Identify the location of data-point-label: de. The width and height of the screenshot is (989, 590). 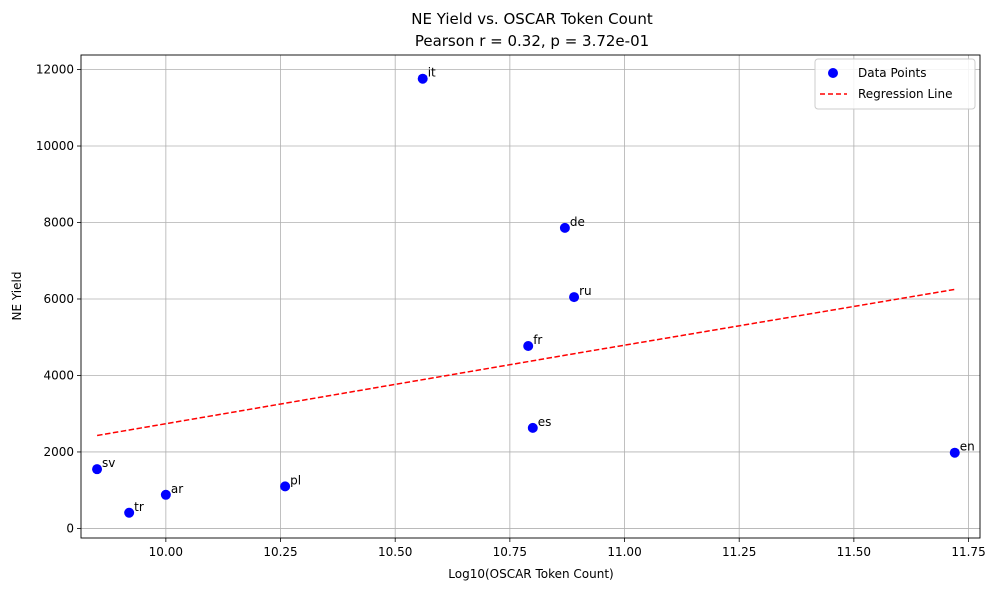
(577, 222).